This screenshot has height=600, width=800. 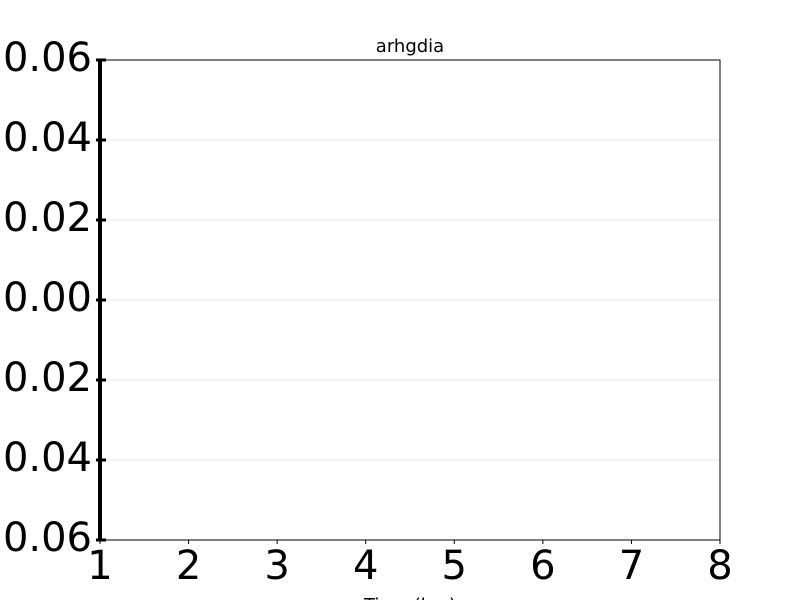 I want to click on y-tick-label: −0.04, so click(x=46, y=458).